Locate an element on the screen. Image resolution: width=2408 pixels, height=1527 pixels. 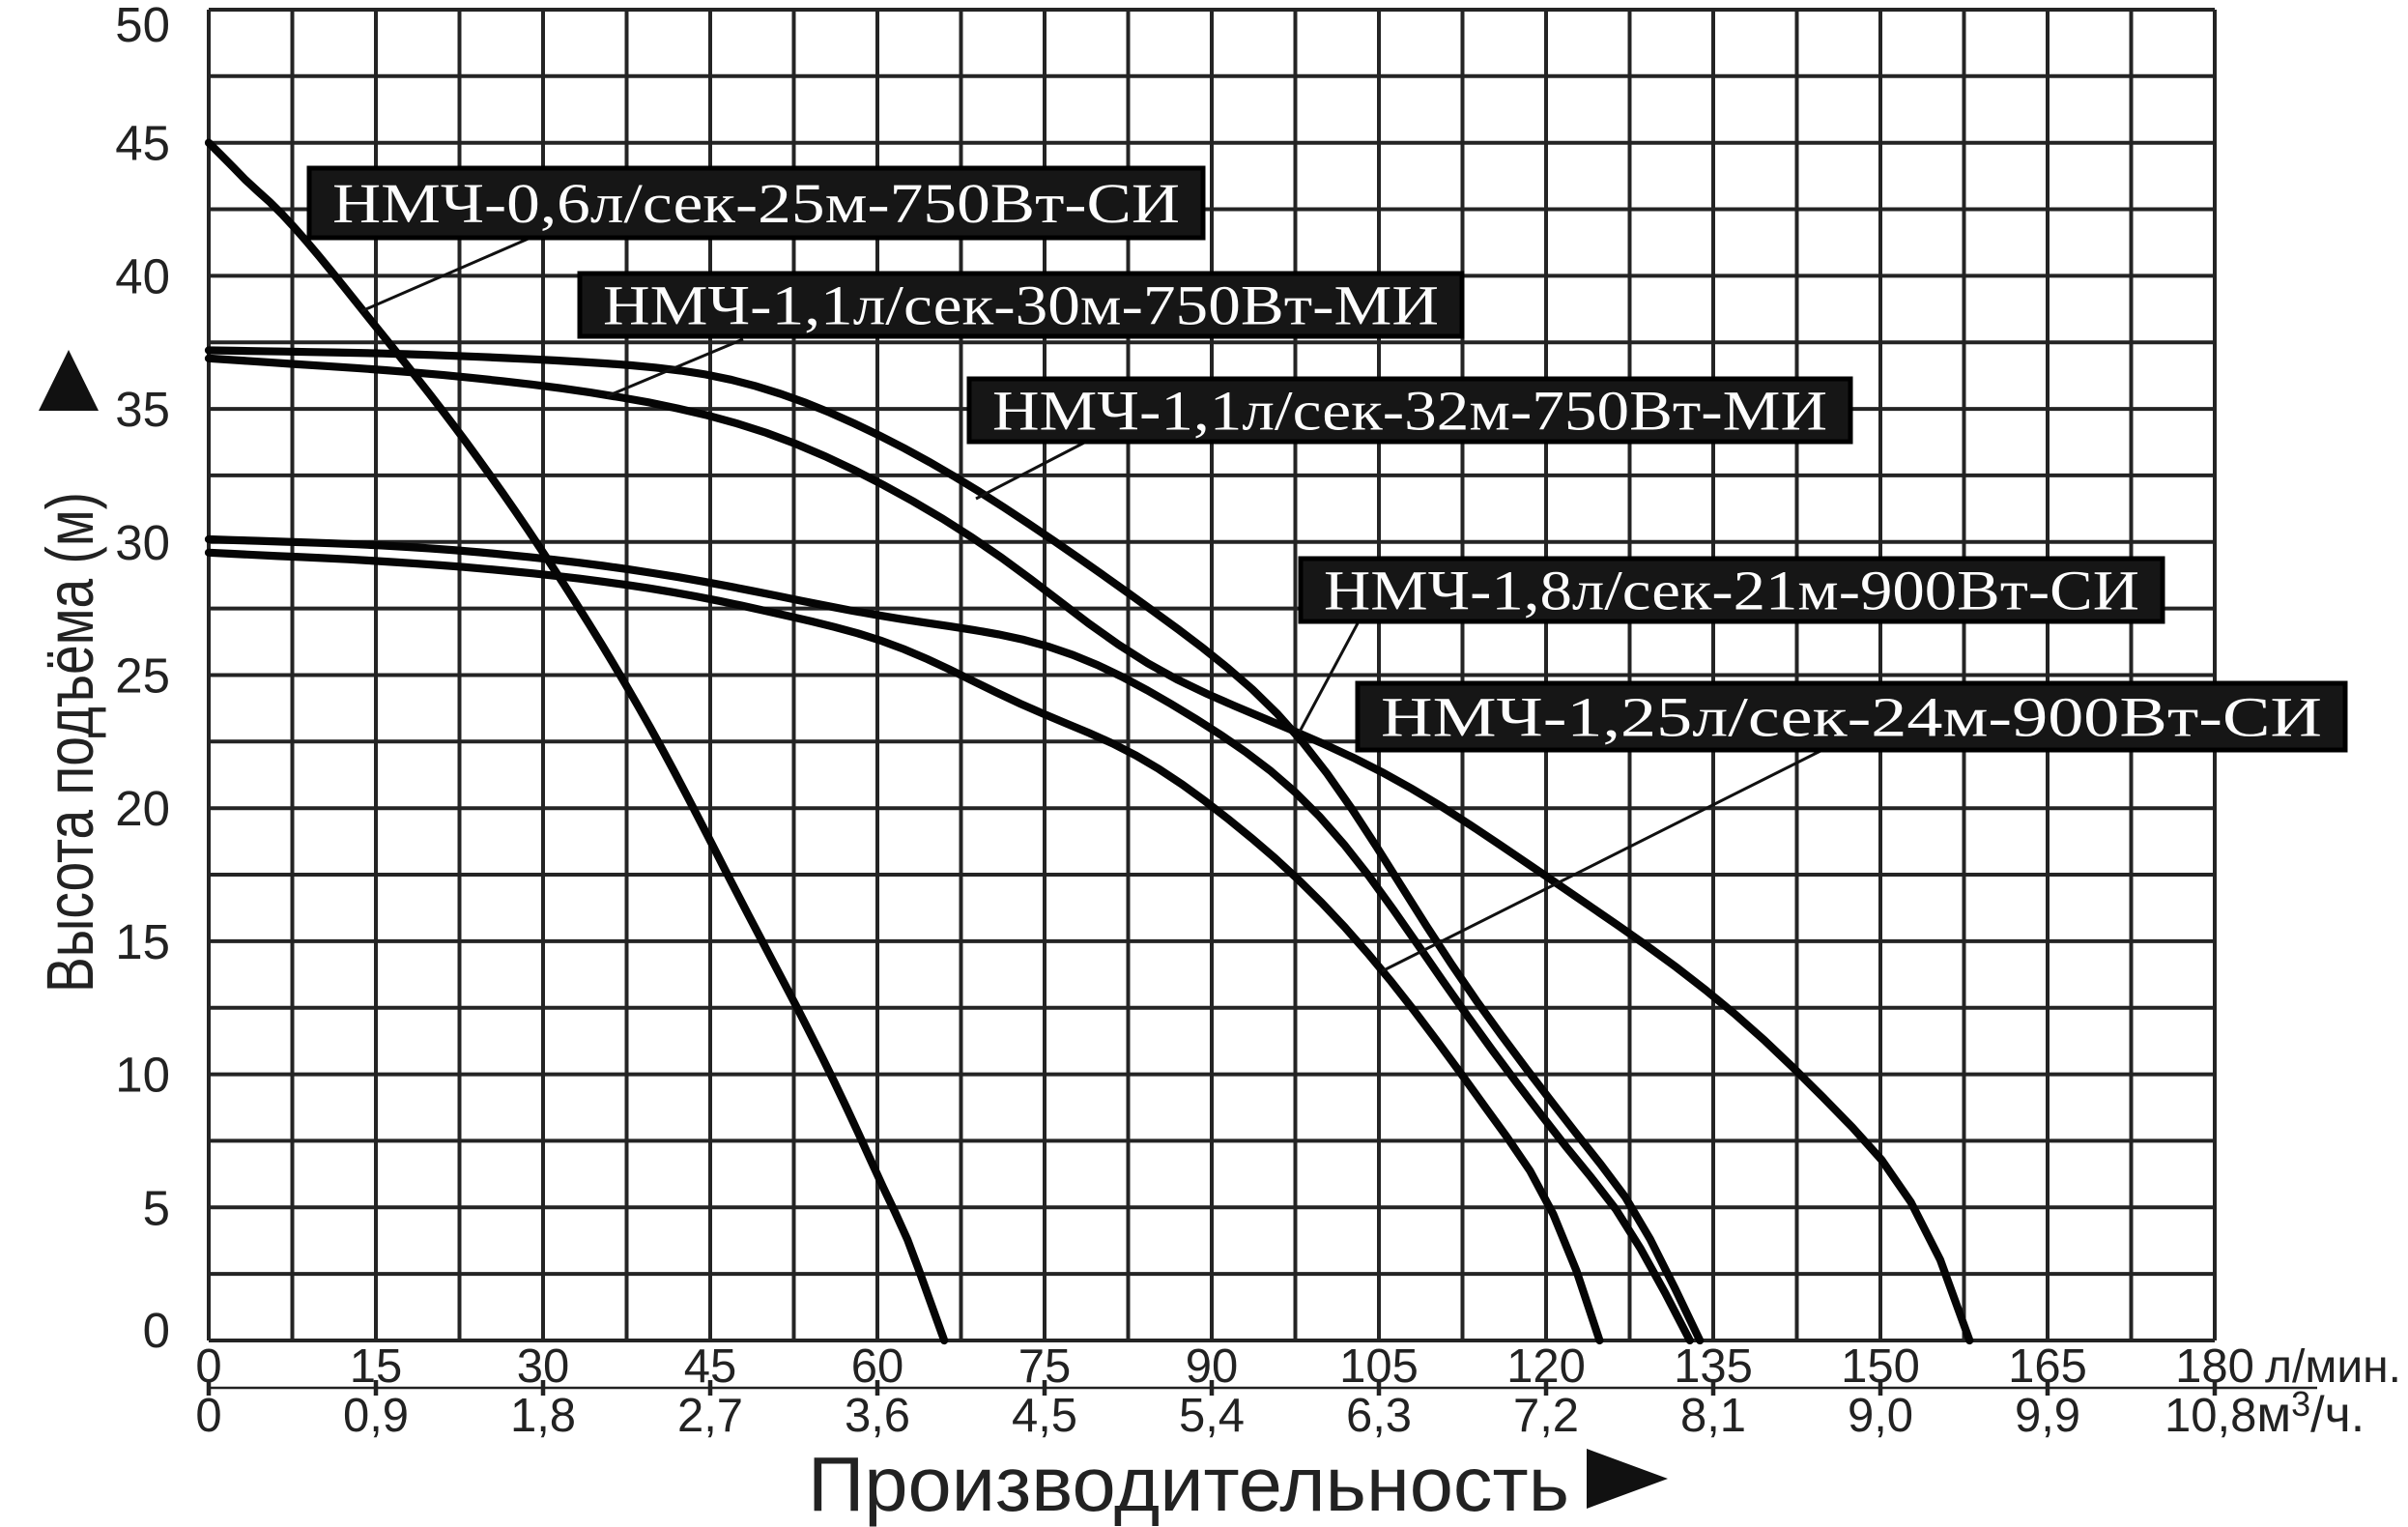
svg-text: НМЧ-1,8л/сек-21м-900Вт-СИ is located at coordinates (1732, 591).